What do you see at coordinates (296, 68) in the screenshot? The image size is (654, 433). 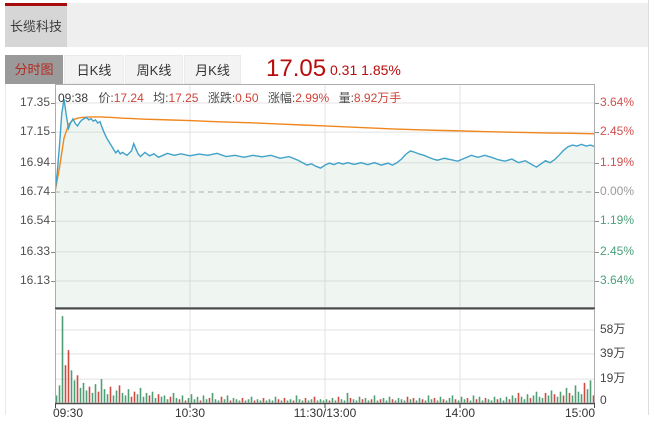 I see `last-price: 17.05` at bounding box center [296, 68].